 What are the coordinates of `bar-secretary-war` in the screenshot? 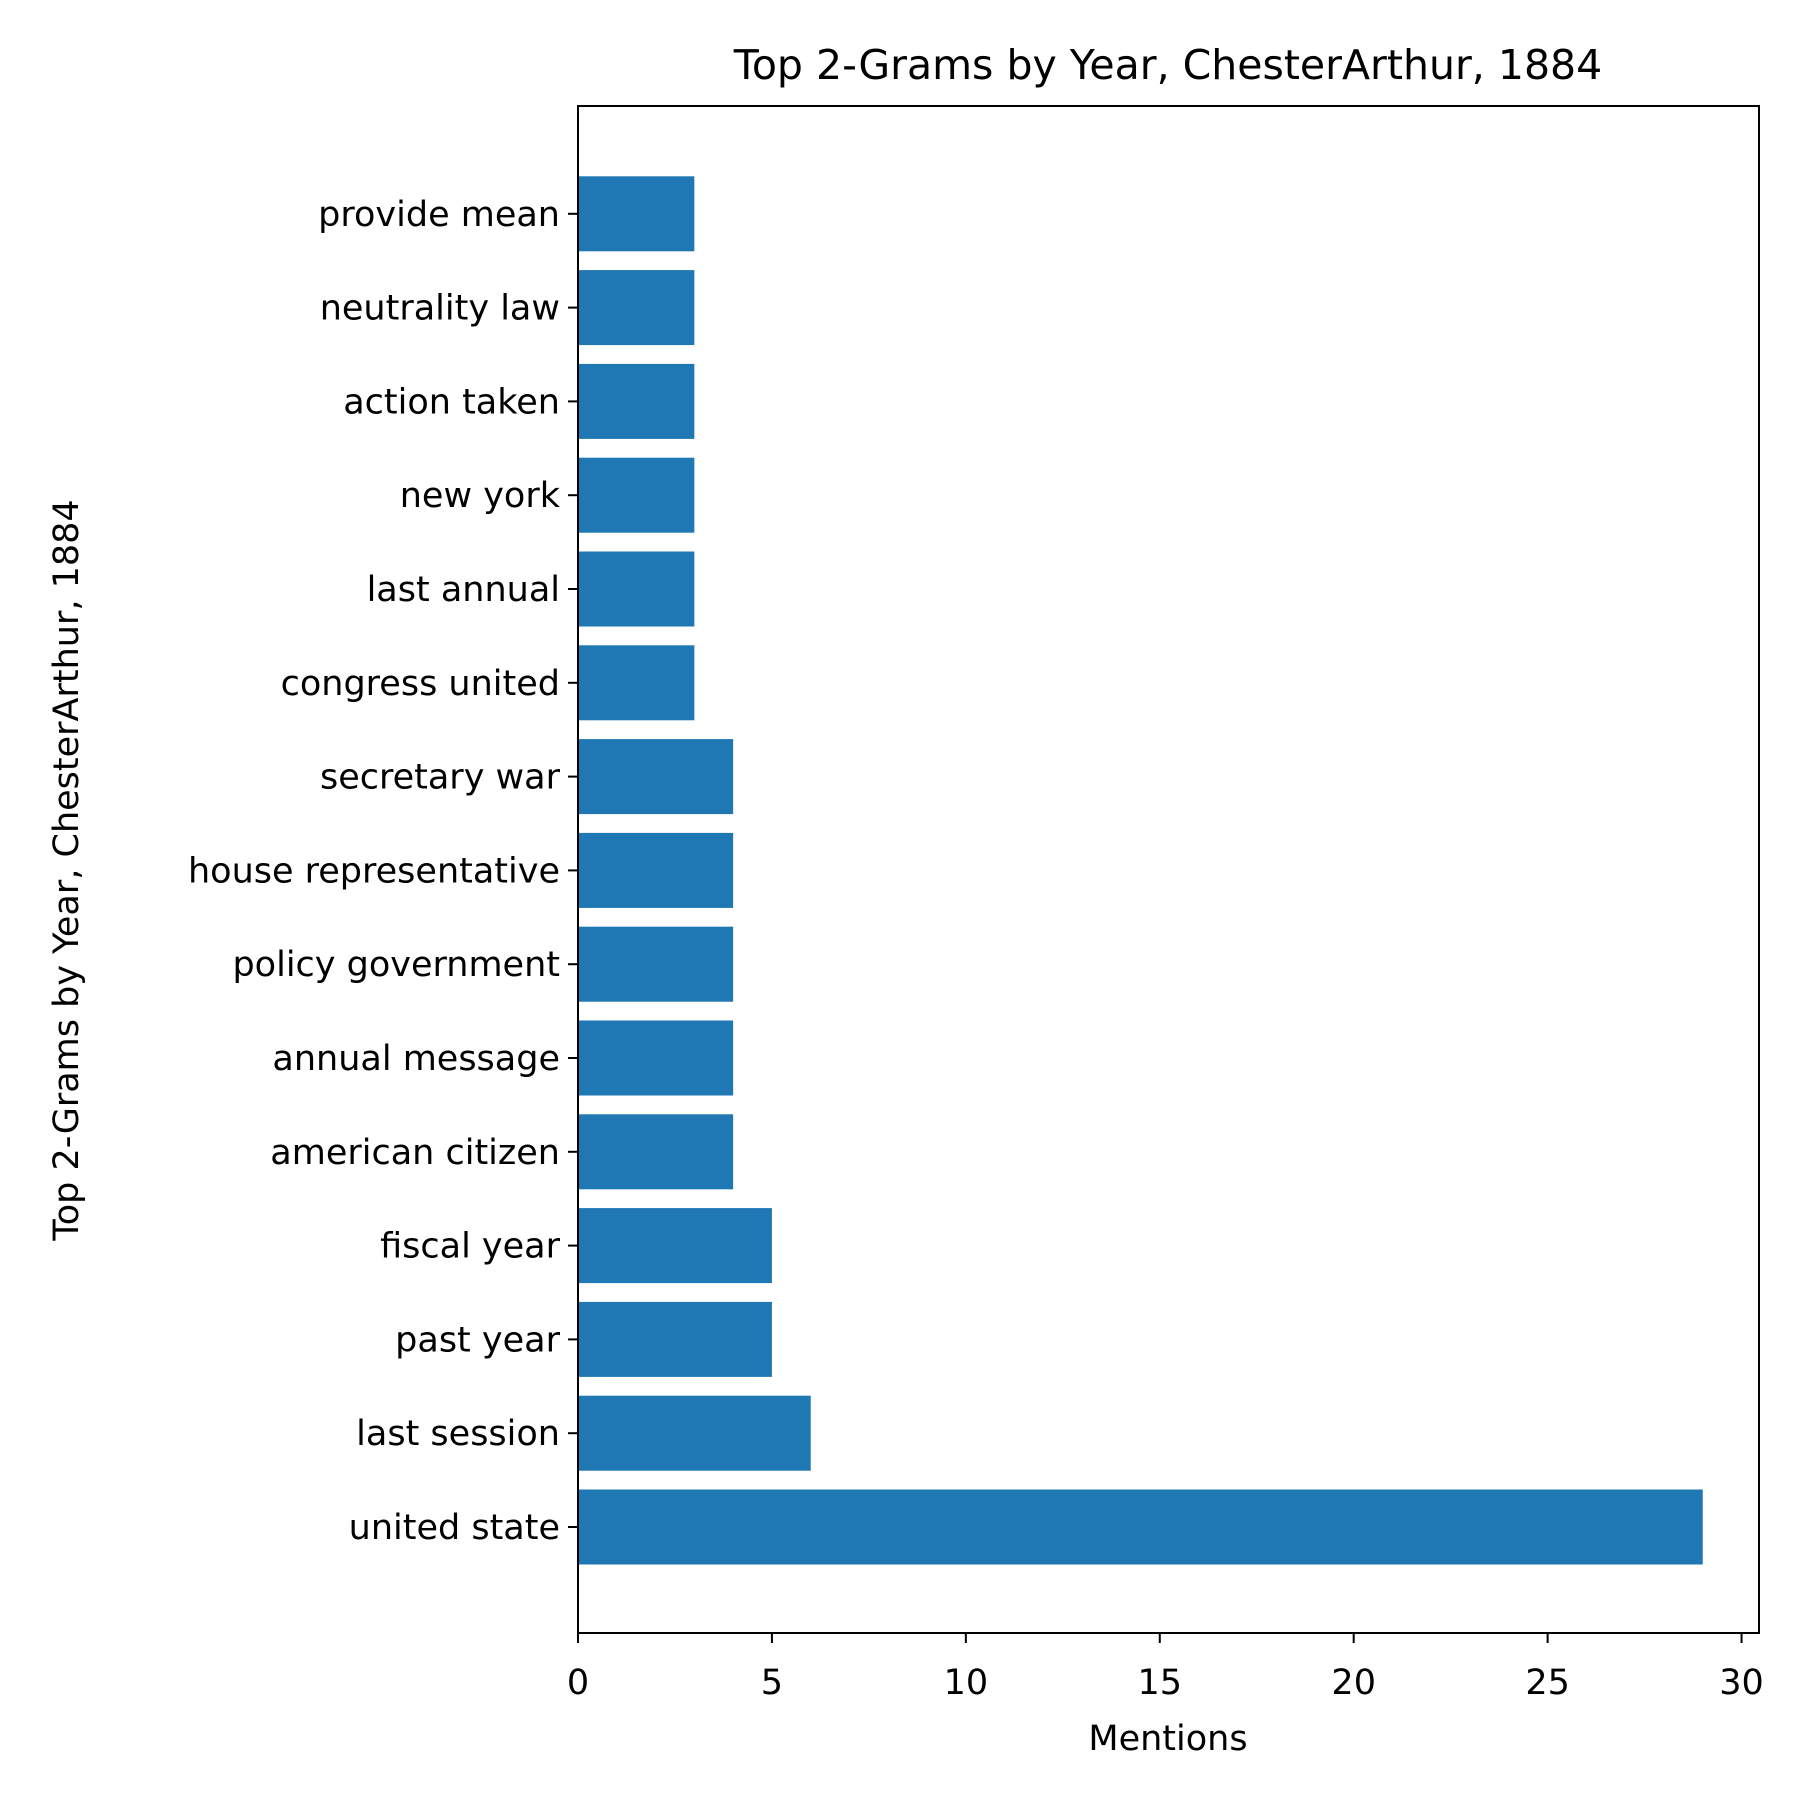 It's located at (656, 777).